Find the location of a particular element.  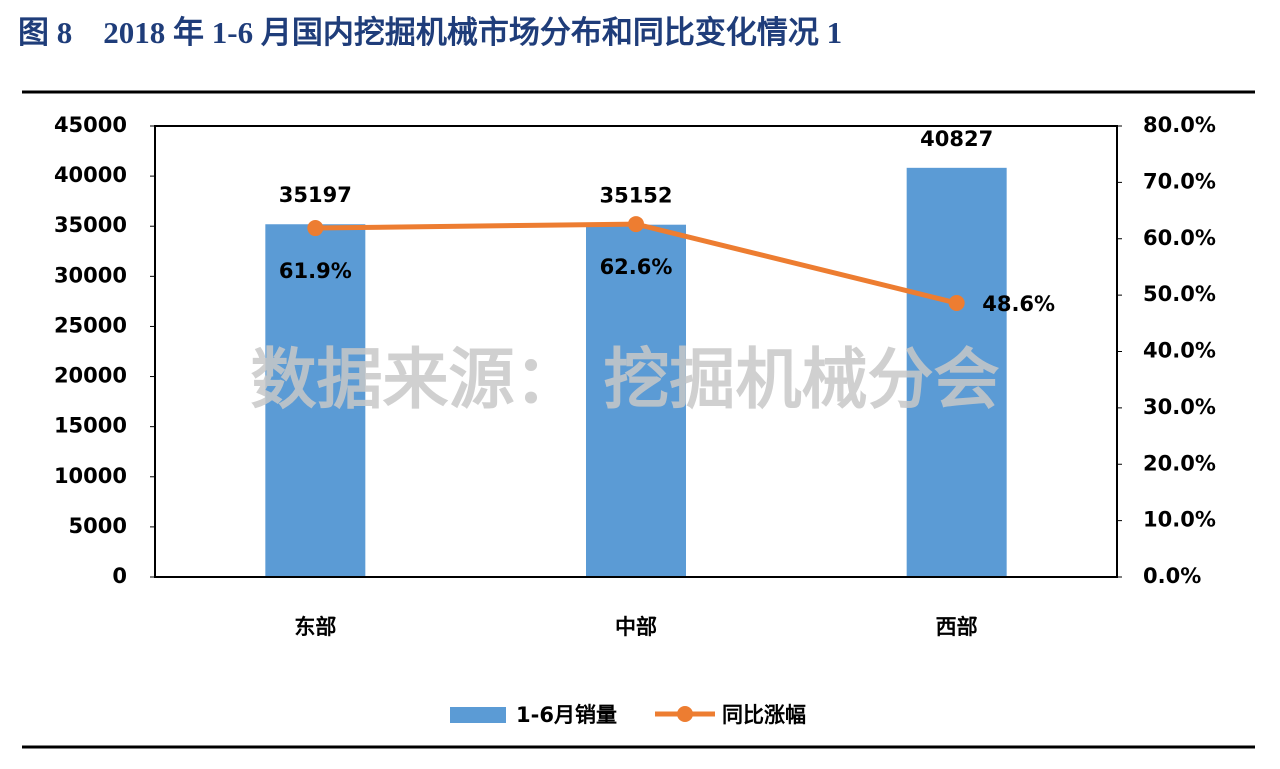

y-tick-label: 35000 is located at coordinates (90, 225).